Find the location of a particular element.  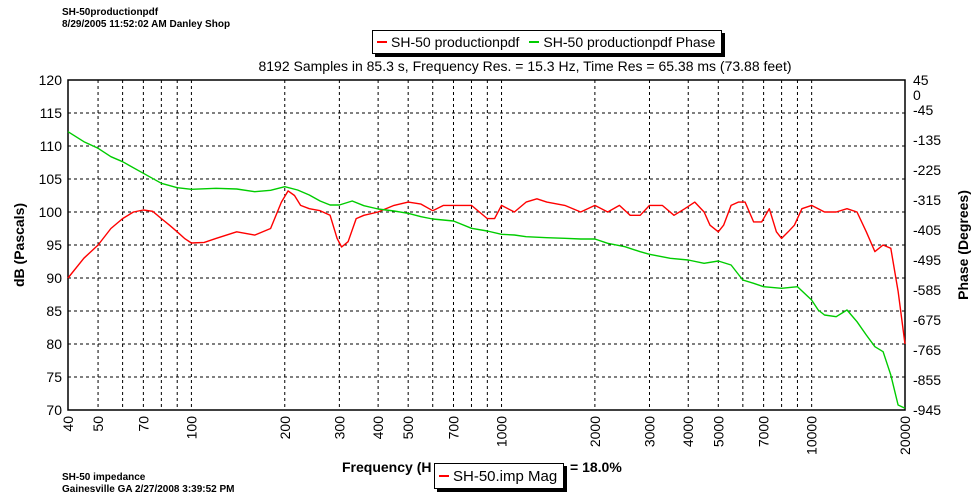

x-tick-label: 50 is located at coordinates (98, 424).